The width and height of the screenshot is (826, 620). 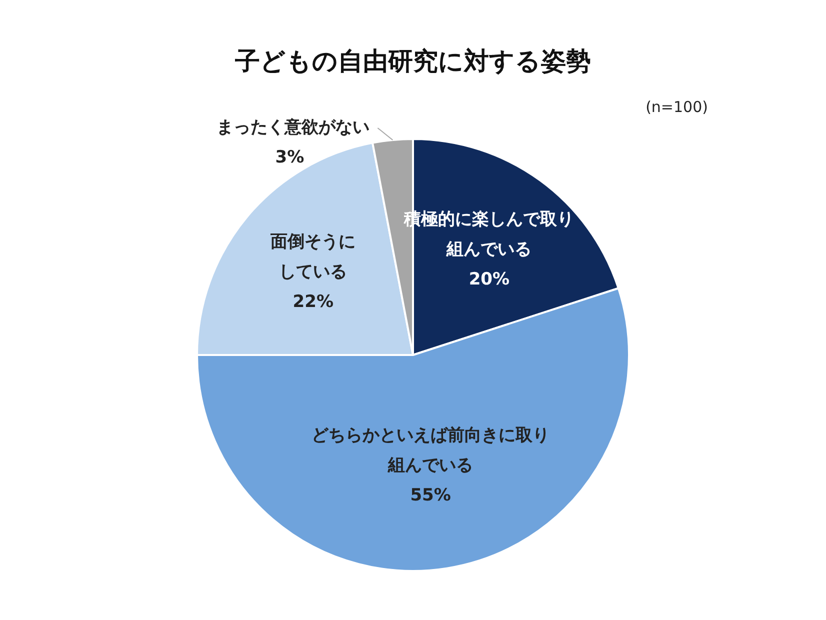 What do you see at coordinates (289, 157) in the screenshot?
I see `data-label: 3%` at bounding box center [289, 157].